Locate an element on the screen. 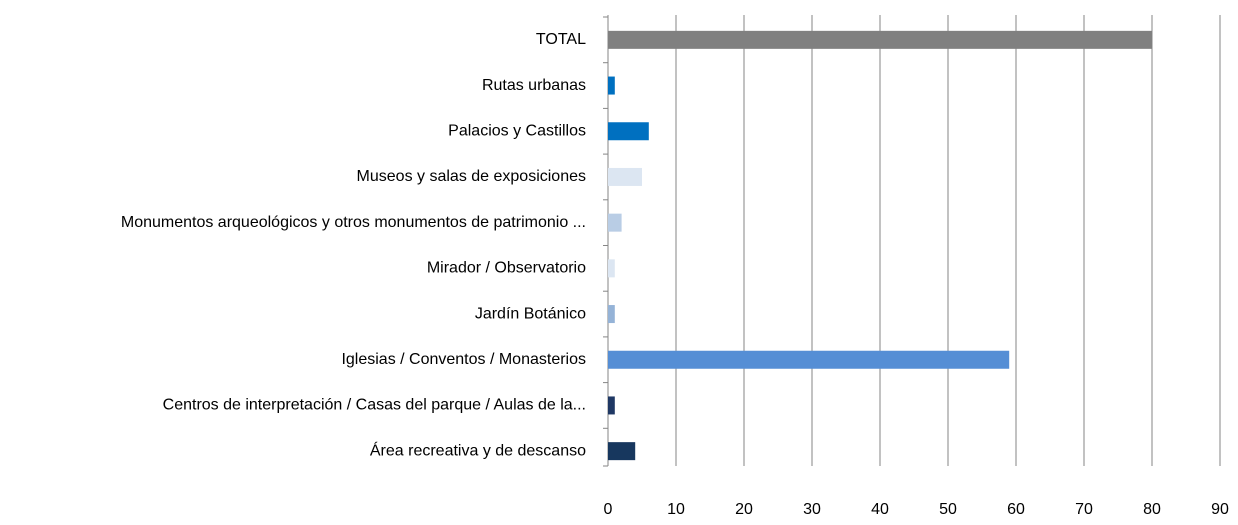  x-tick-label: 40 is located at coordinates (880, 509).